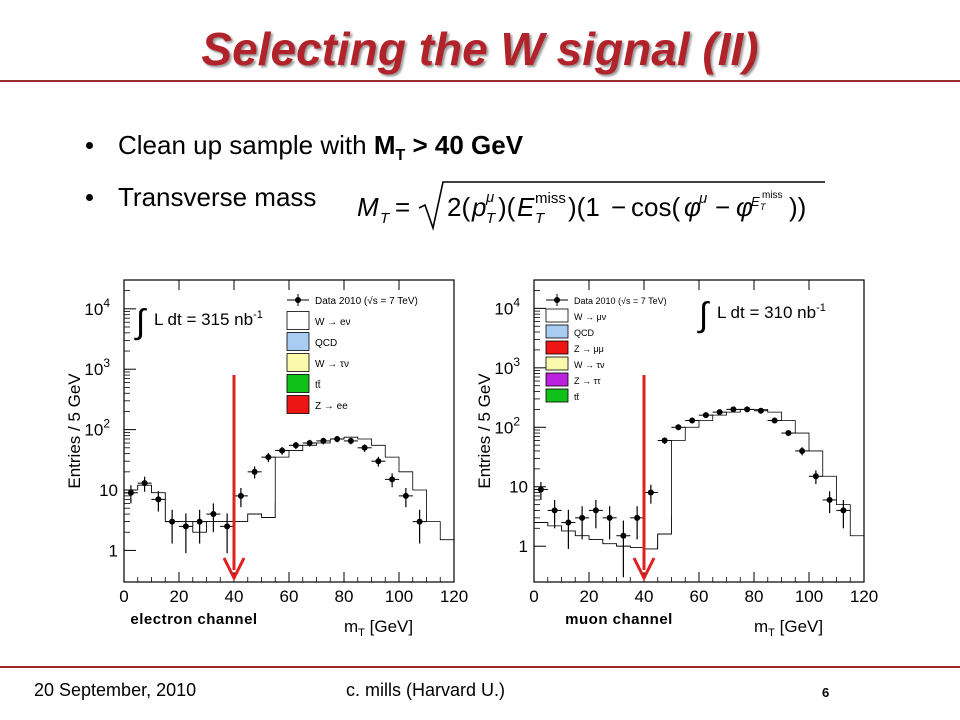  What do you see at coordinates (246, 145) in the screenshot?
I see `bullet-cut-prefix: Clean up sample with` at bounding box center [246, 145].